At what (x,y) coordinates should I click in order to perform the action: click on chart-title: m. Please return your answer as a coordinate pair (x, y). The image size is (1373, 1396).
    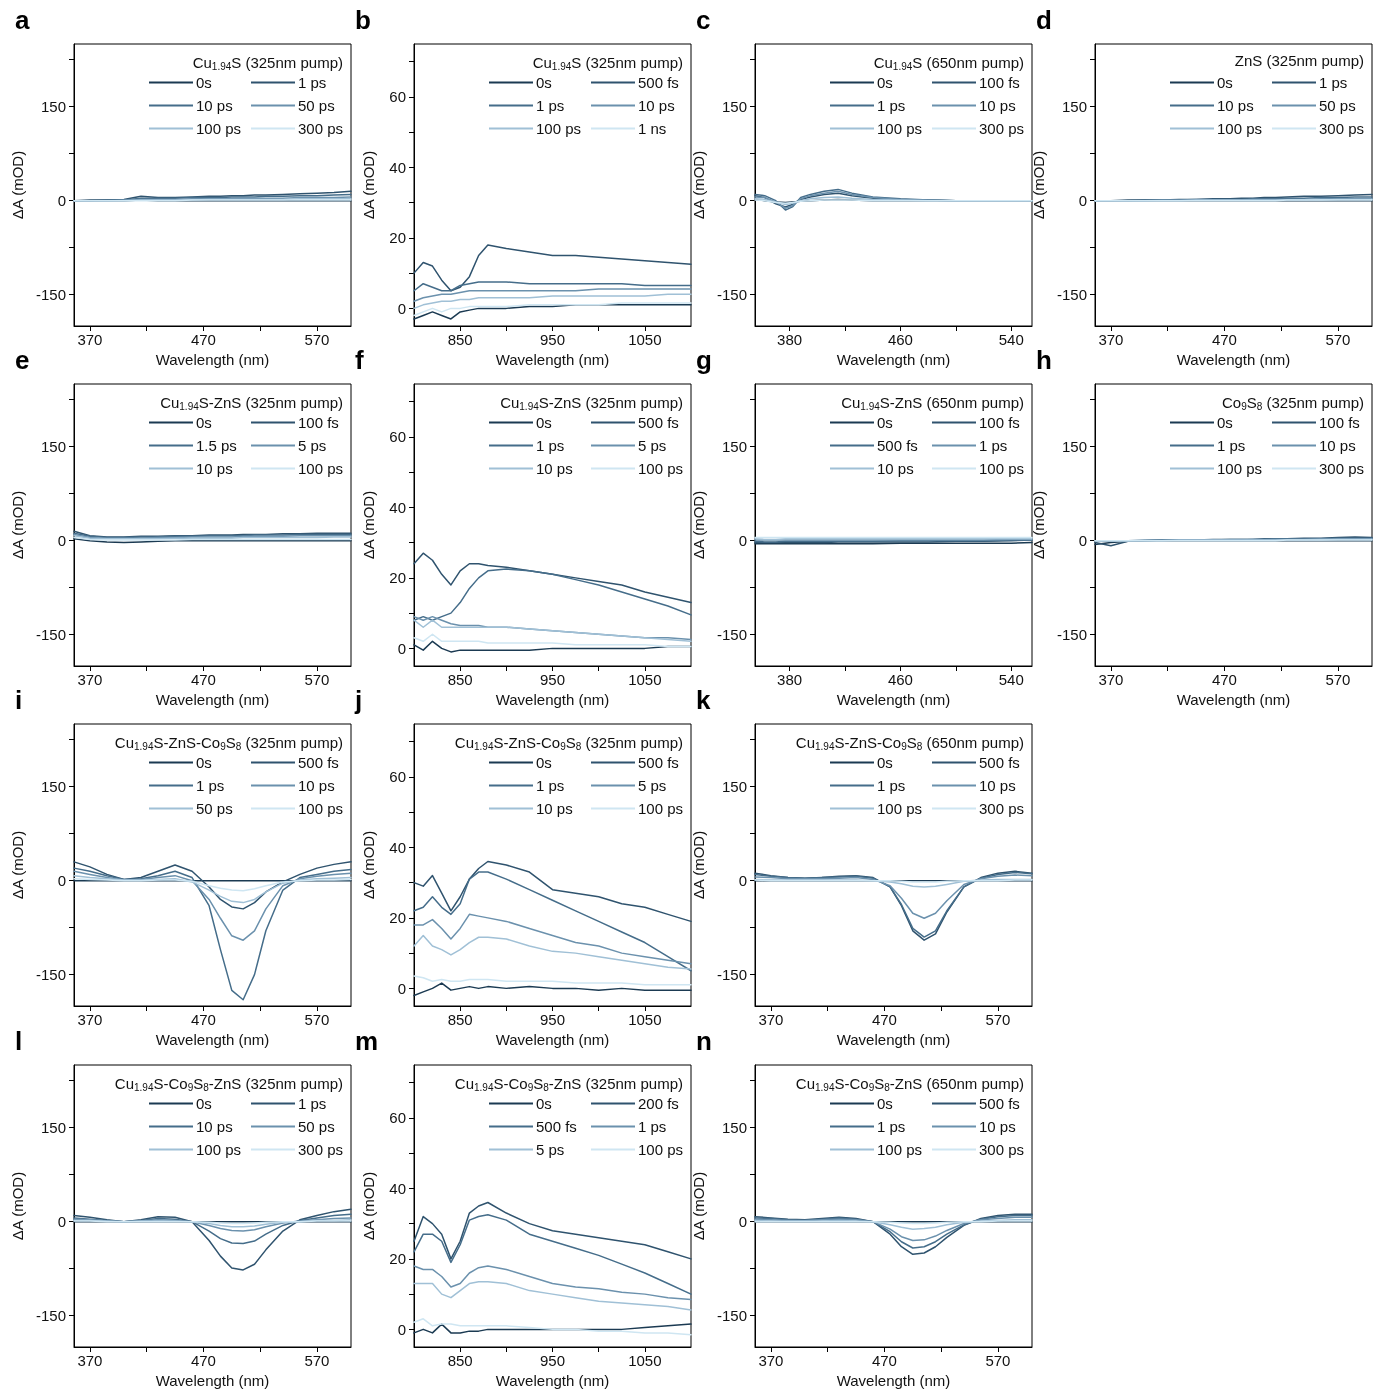
    Looking at the image, I should click on (367, 1041).